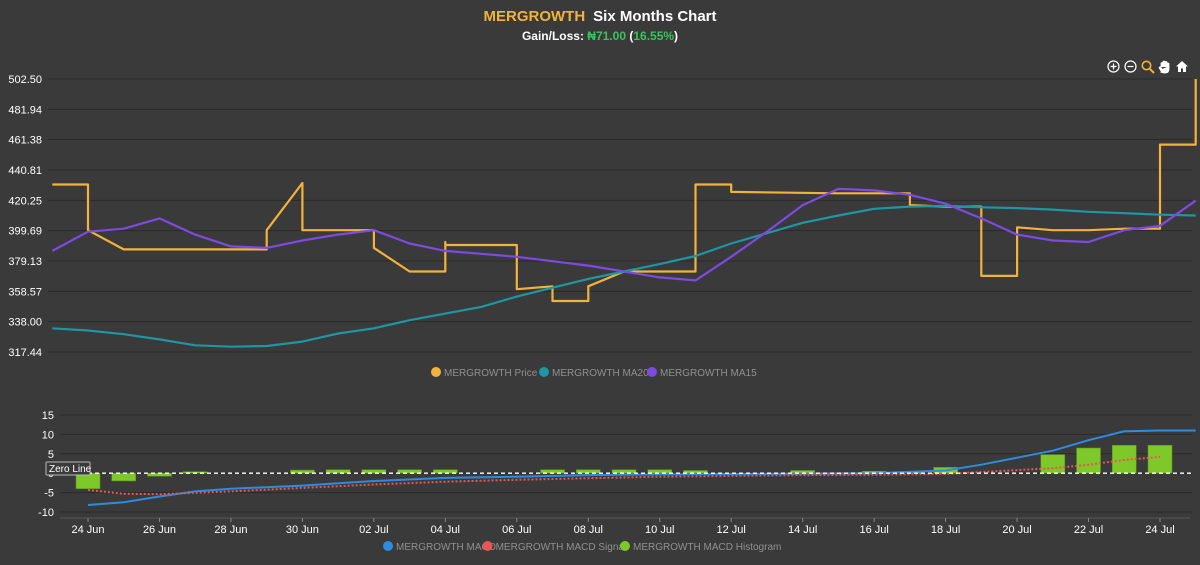 Image resolution: width=1200 pixels, height=565 pixels. I want to click on macd-y-tick-label: 0, so click(51, 474).